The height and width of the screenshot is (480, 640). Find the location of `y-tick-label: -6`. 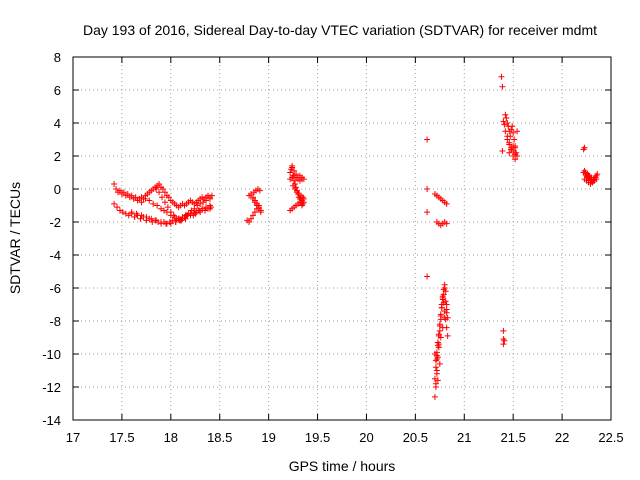

y-tick-label: -6 is located at coordinates (55, 288).